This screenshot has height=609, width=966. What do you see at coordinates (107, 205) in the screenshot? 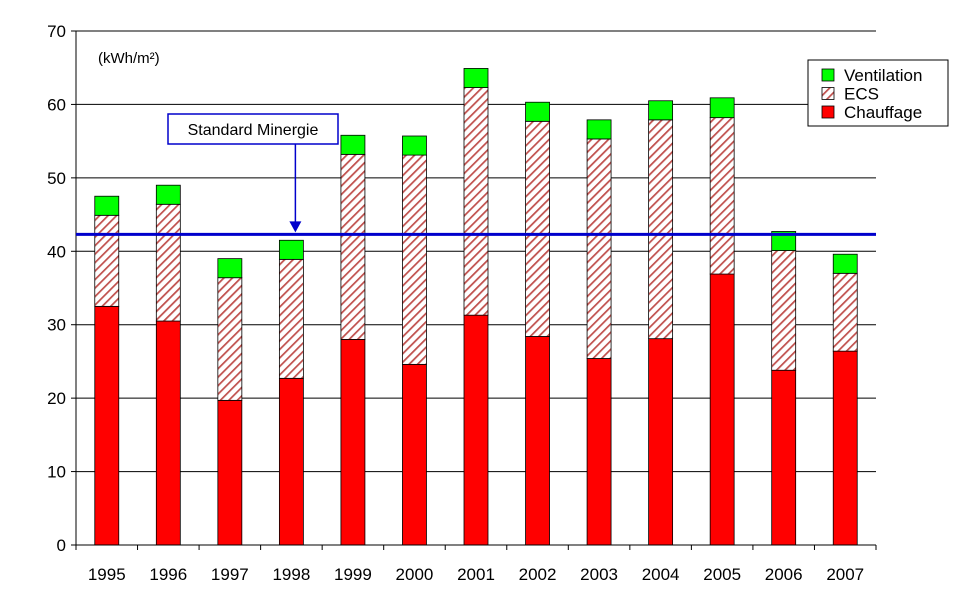
I see `bar-ventilation-1995` at bounding box center [107, 205].